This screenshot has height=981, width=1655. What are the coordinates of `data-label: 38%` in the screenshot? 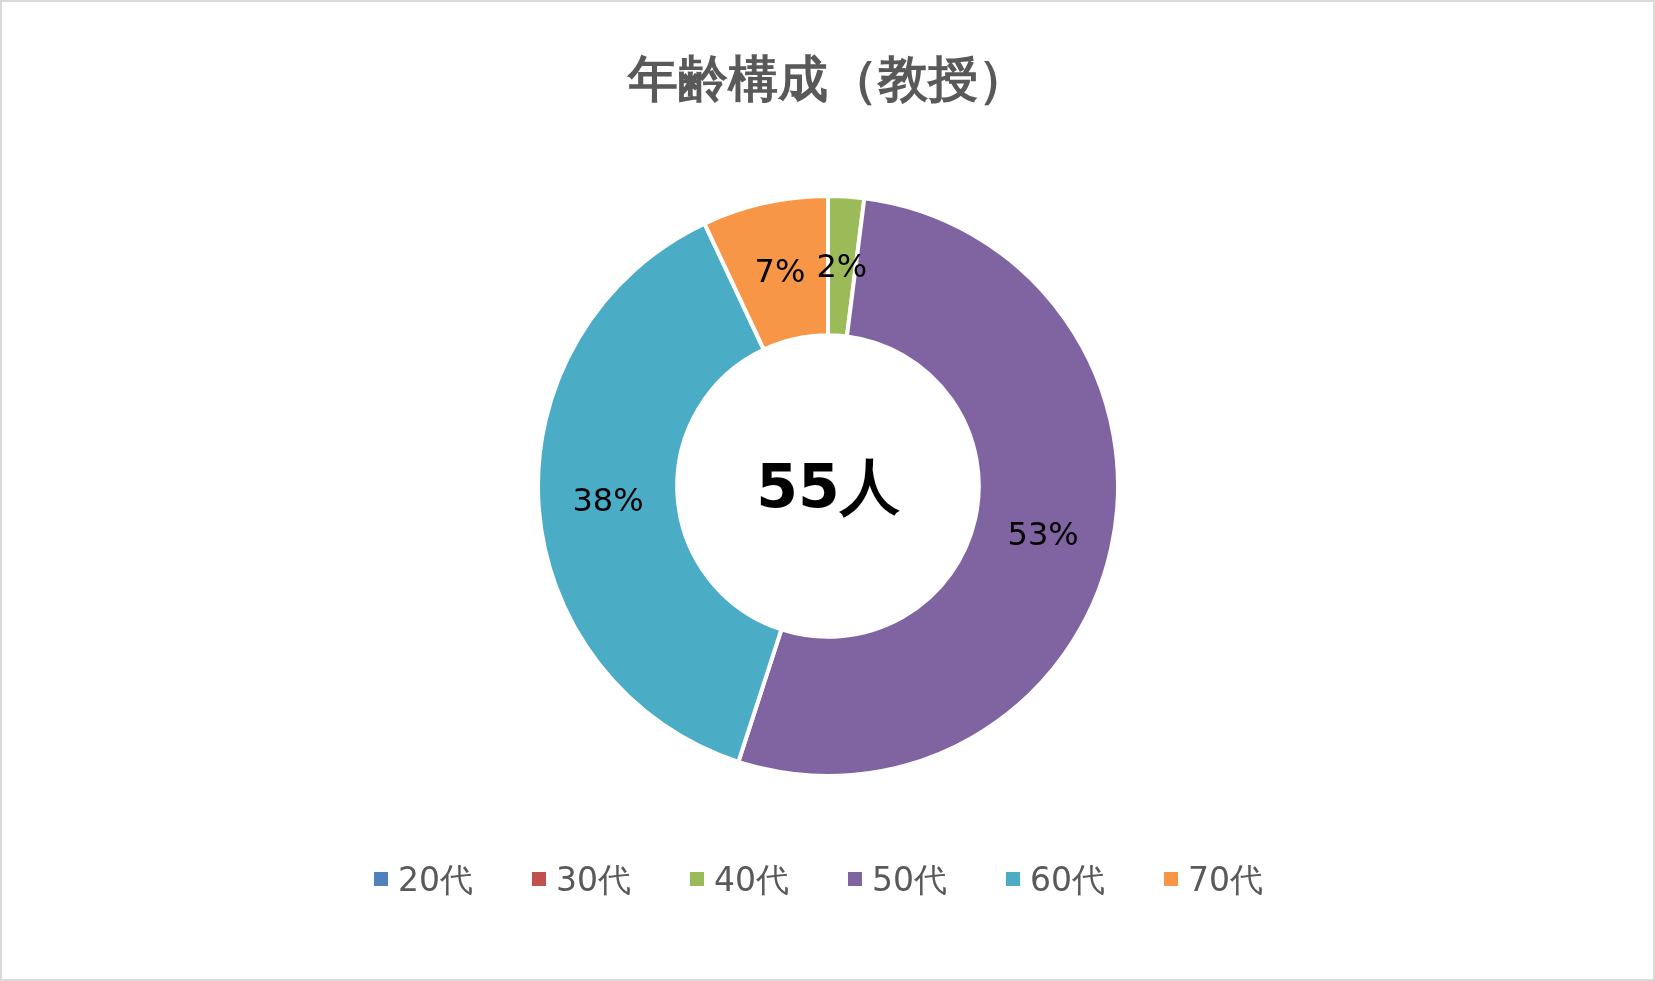 It's located at (608, 499).